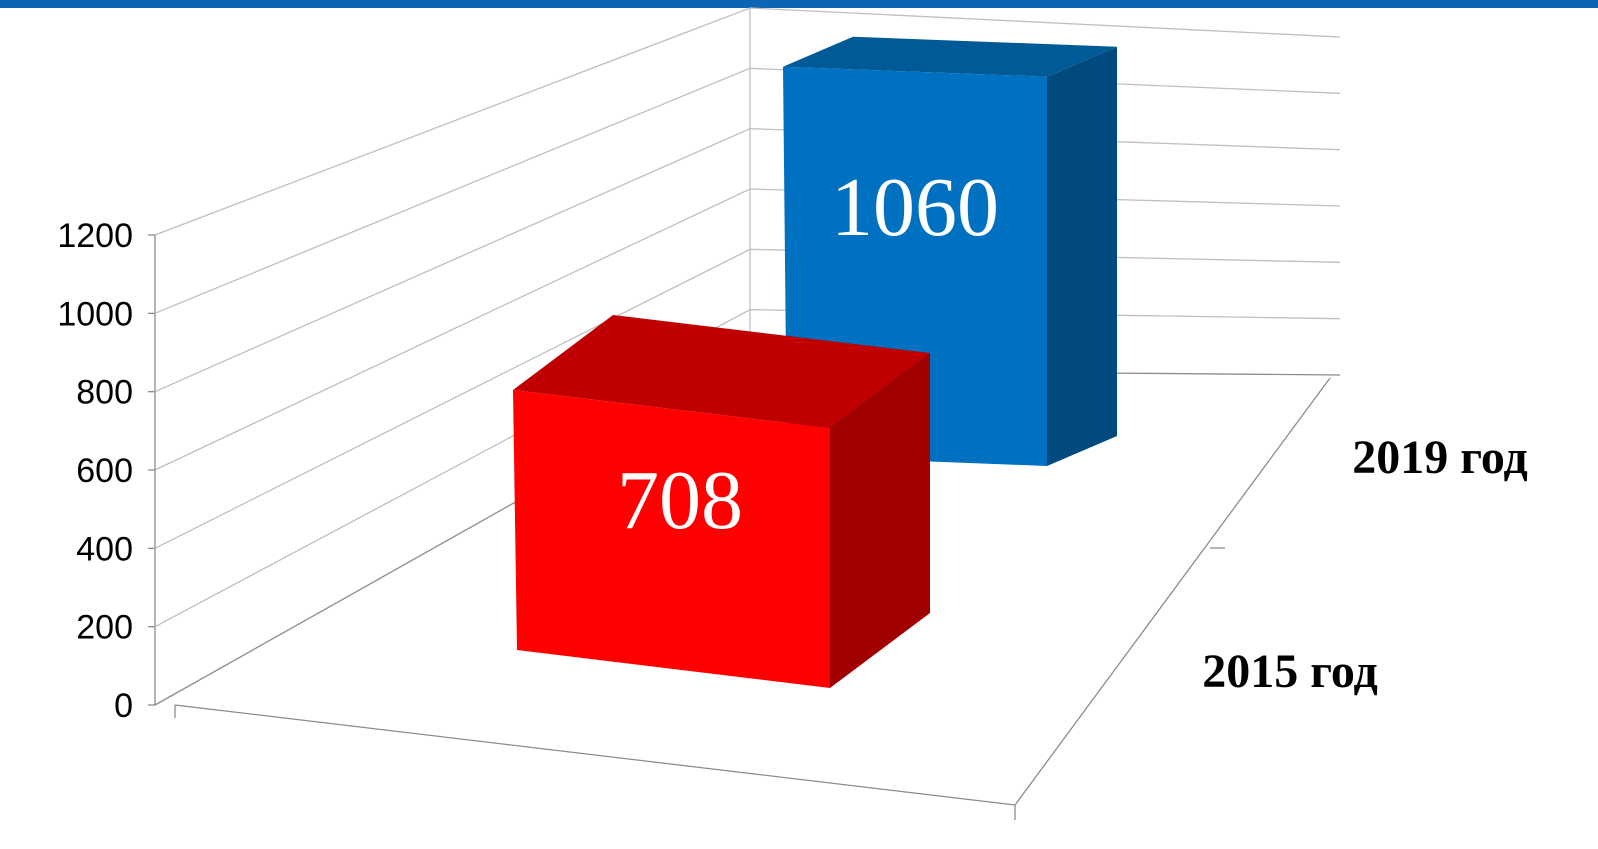 Image resolution: width=1598 pixels, height=849 pixels. Describe the element at coordinates (721, 371) in the screenshot. I see `bar-2015-top-face` at that location.